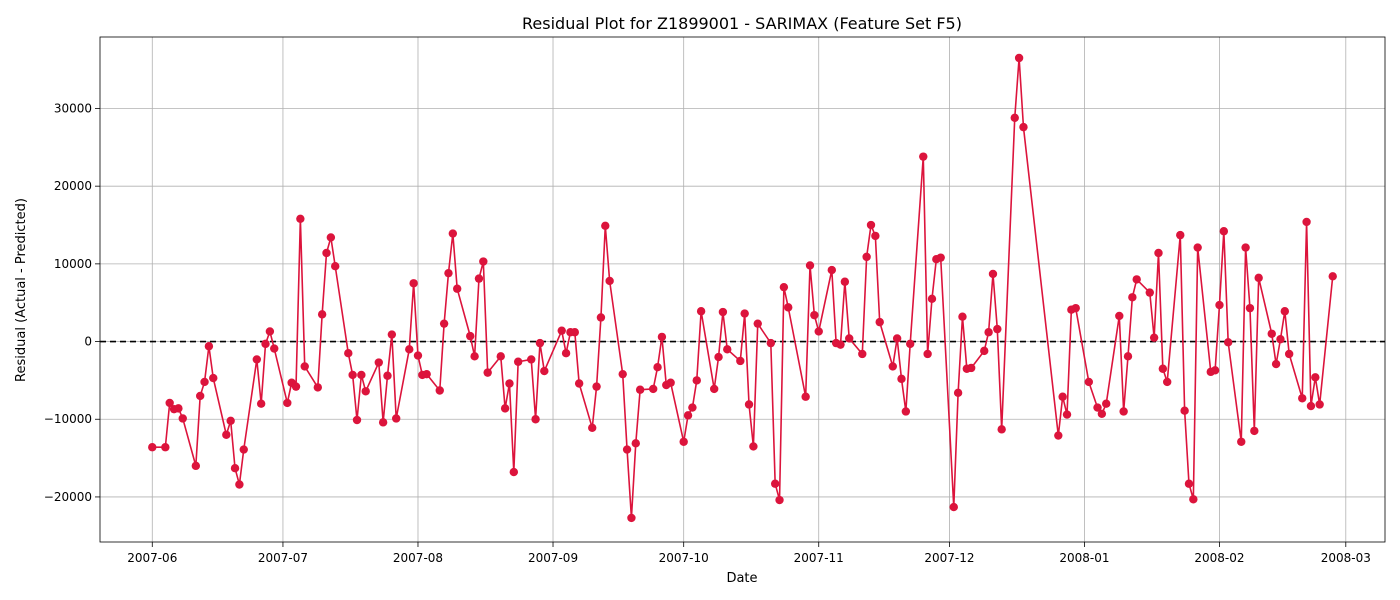 This screenshot has height=600, width=1400. I want to click on x-tick-label: 2008-03, so click(1346, 558).